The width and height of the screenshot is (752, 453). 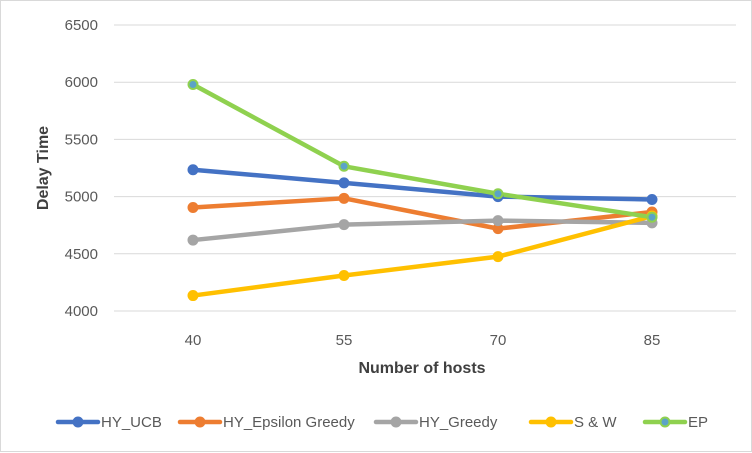 What do you see at coordinates (572, 422) in the screenshot?
I see `legend-item: S & W` at bounding box center [572, 422].